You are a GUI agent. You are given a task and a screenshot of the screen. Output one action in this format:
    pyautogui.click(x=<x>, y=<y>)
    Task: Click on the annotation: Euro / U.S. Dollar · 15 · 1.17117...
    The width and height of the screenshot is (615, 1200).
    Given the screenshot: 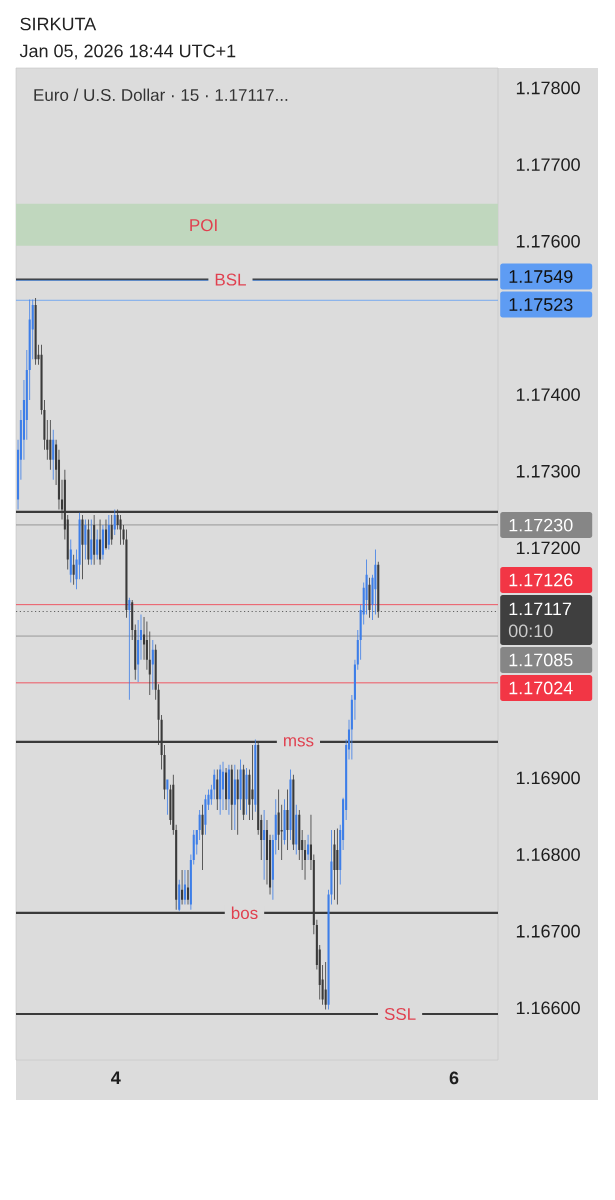 What is the action you would take?
    pyautogui.click(x=161, y=95)
    